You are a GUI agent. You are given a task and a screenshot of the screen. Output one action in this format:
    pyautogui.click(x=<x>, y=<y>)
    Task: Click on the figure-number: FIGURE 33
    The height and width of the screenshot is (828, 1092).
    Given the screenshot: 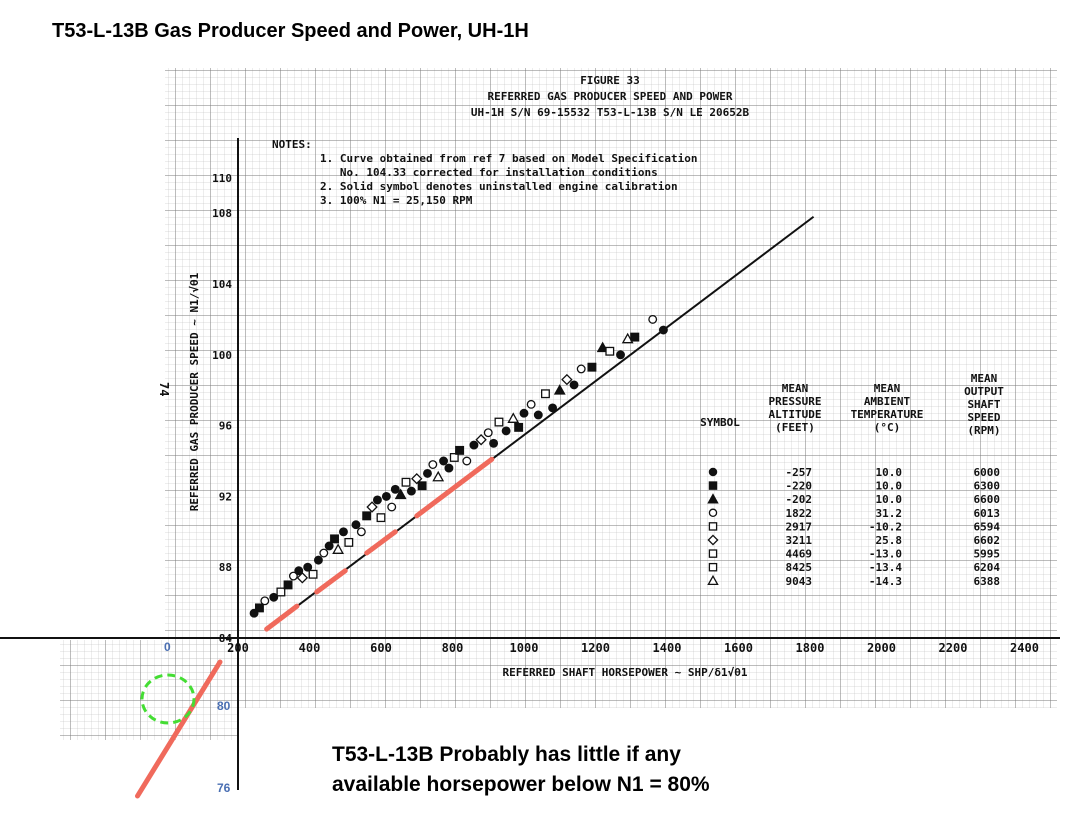 What is the action you would take?
    pyautogui.click(x=610, y=80)
    